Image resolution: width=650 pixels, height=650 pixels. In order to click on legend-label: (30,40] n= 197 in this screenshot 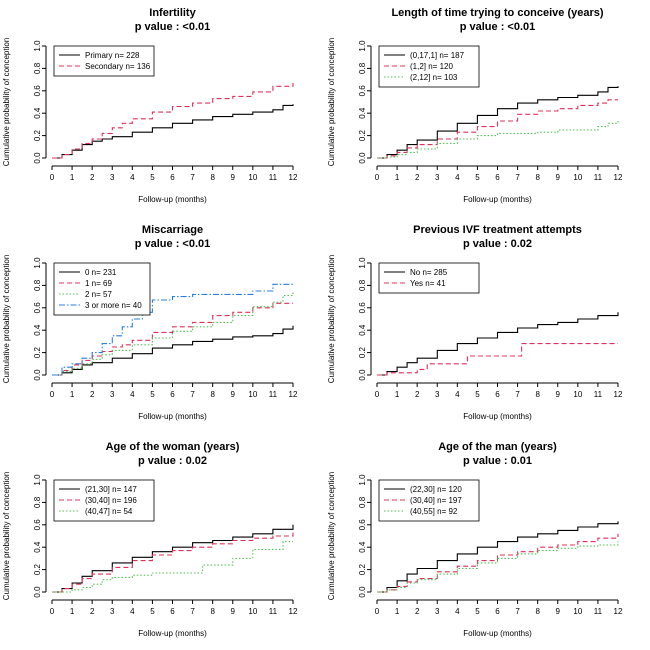, I will do `click(436, 500)`.